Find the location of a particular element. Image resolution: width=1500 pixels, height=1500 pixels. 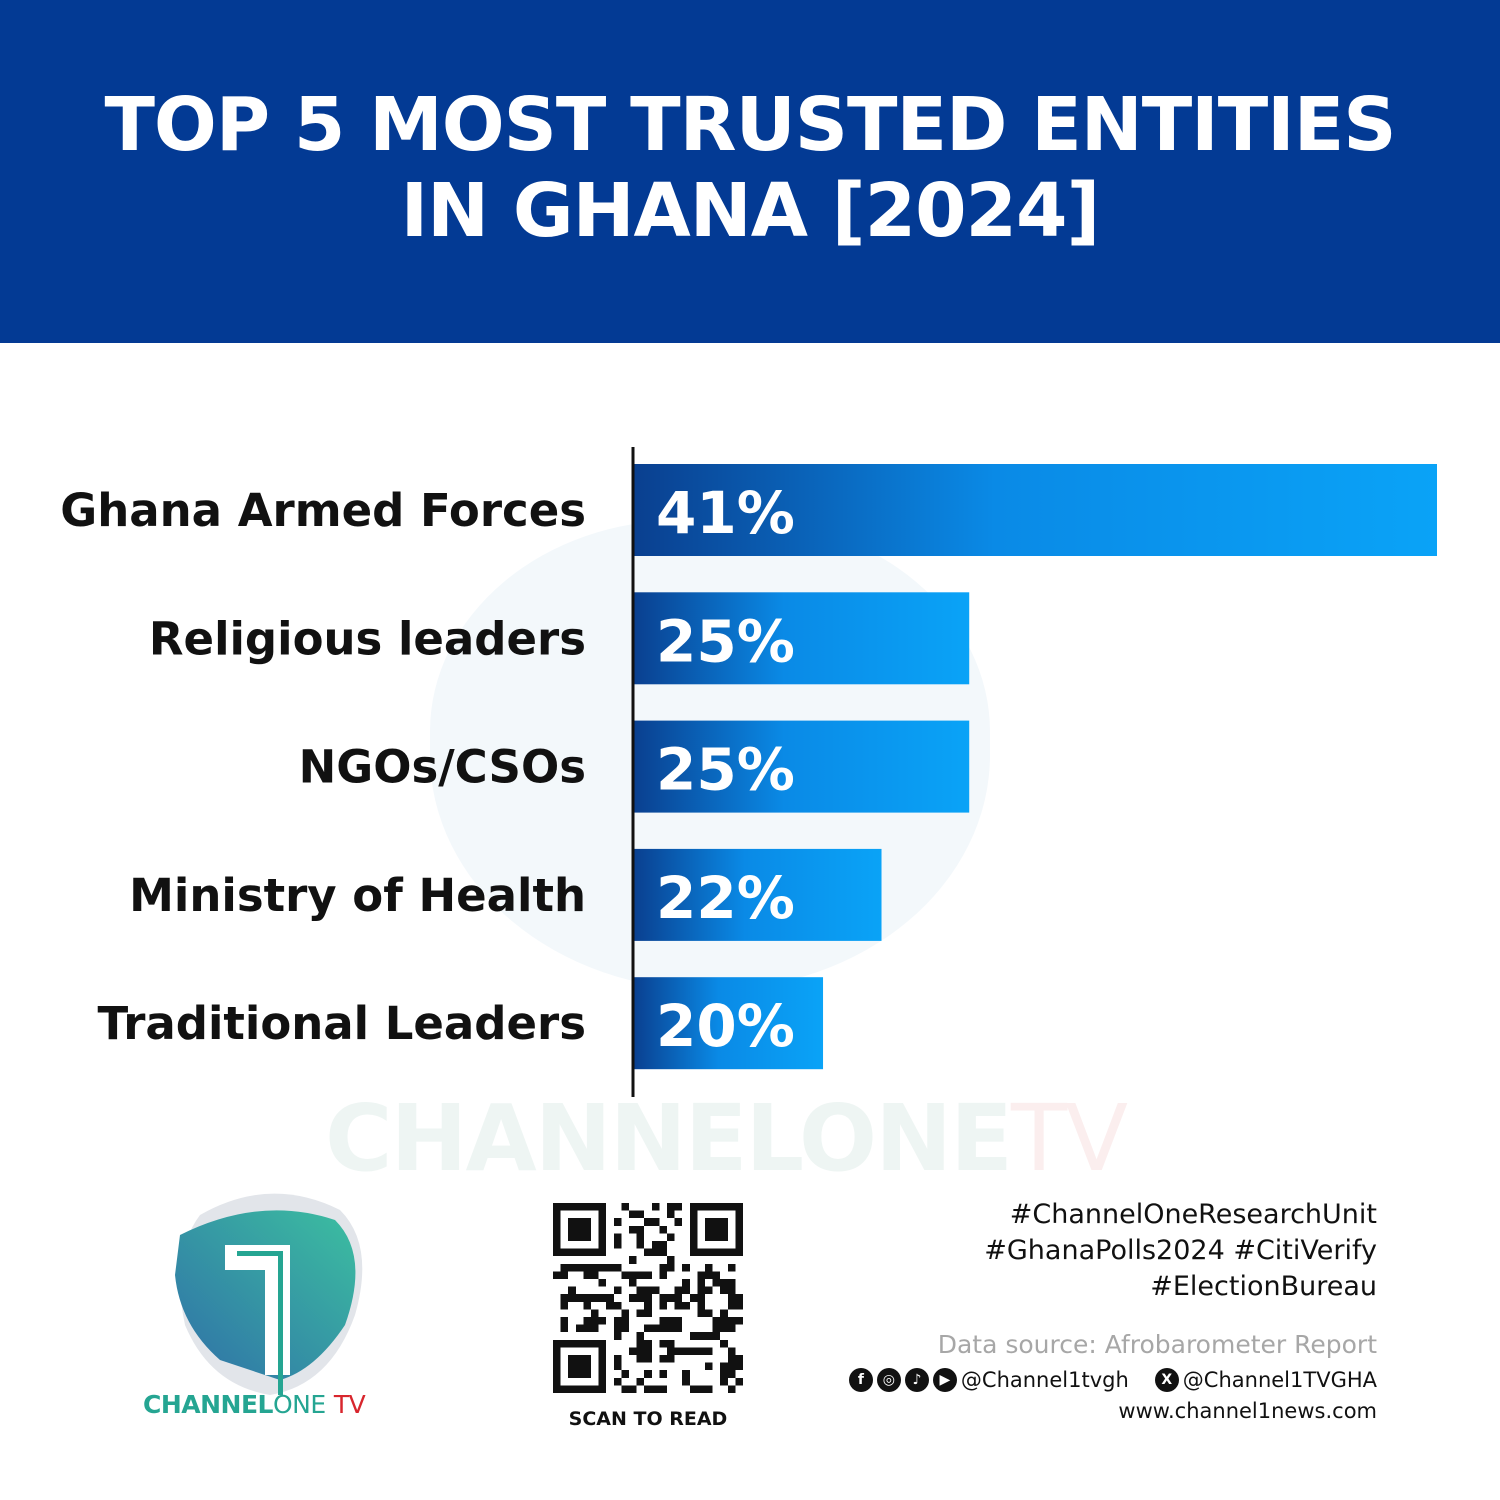

bar-value-label: 41% is located at coordinates (725, 513).